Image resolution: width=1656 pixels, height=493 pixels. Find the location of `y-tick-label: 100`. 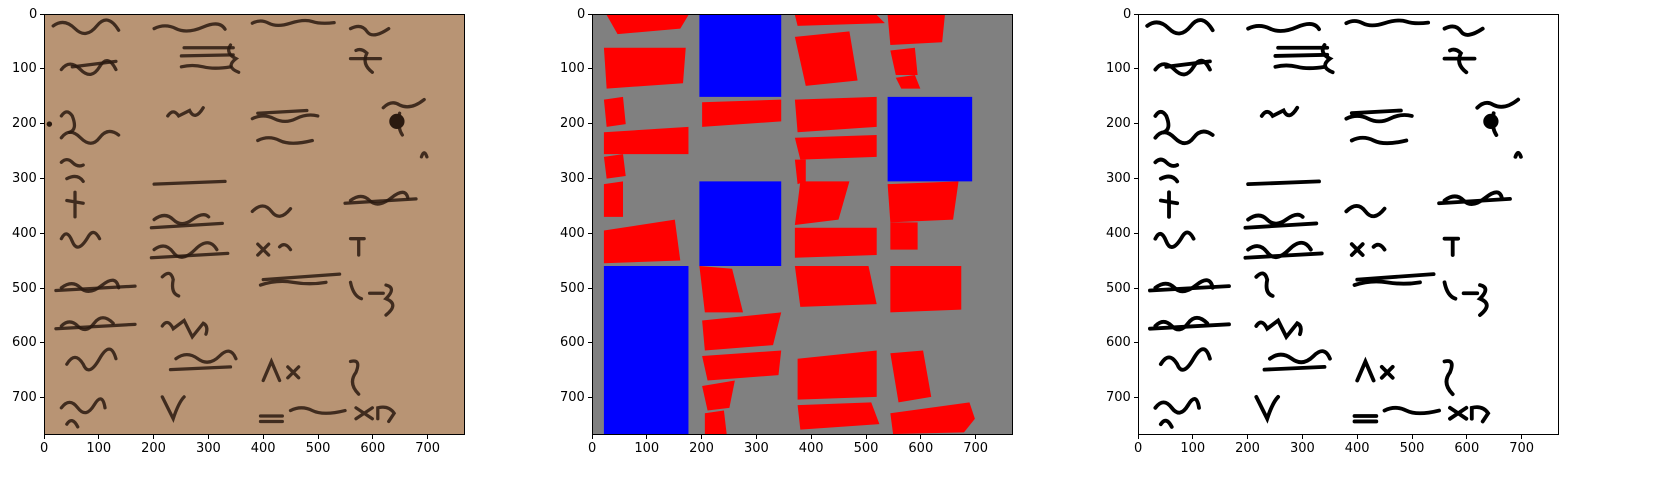

y-tick-label: 100 is located at coordinates (572, 69).